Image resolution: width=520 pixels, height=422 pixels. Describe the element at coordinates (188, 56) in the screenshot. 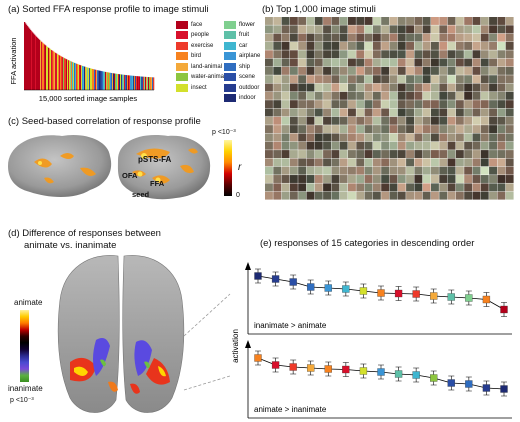

I see `legend-item: bird` at that location.